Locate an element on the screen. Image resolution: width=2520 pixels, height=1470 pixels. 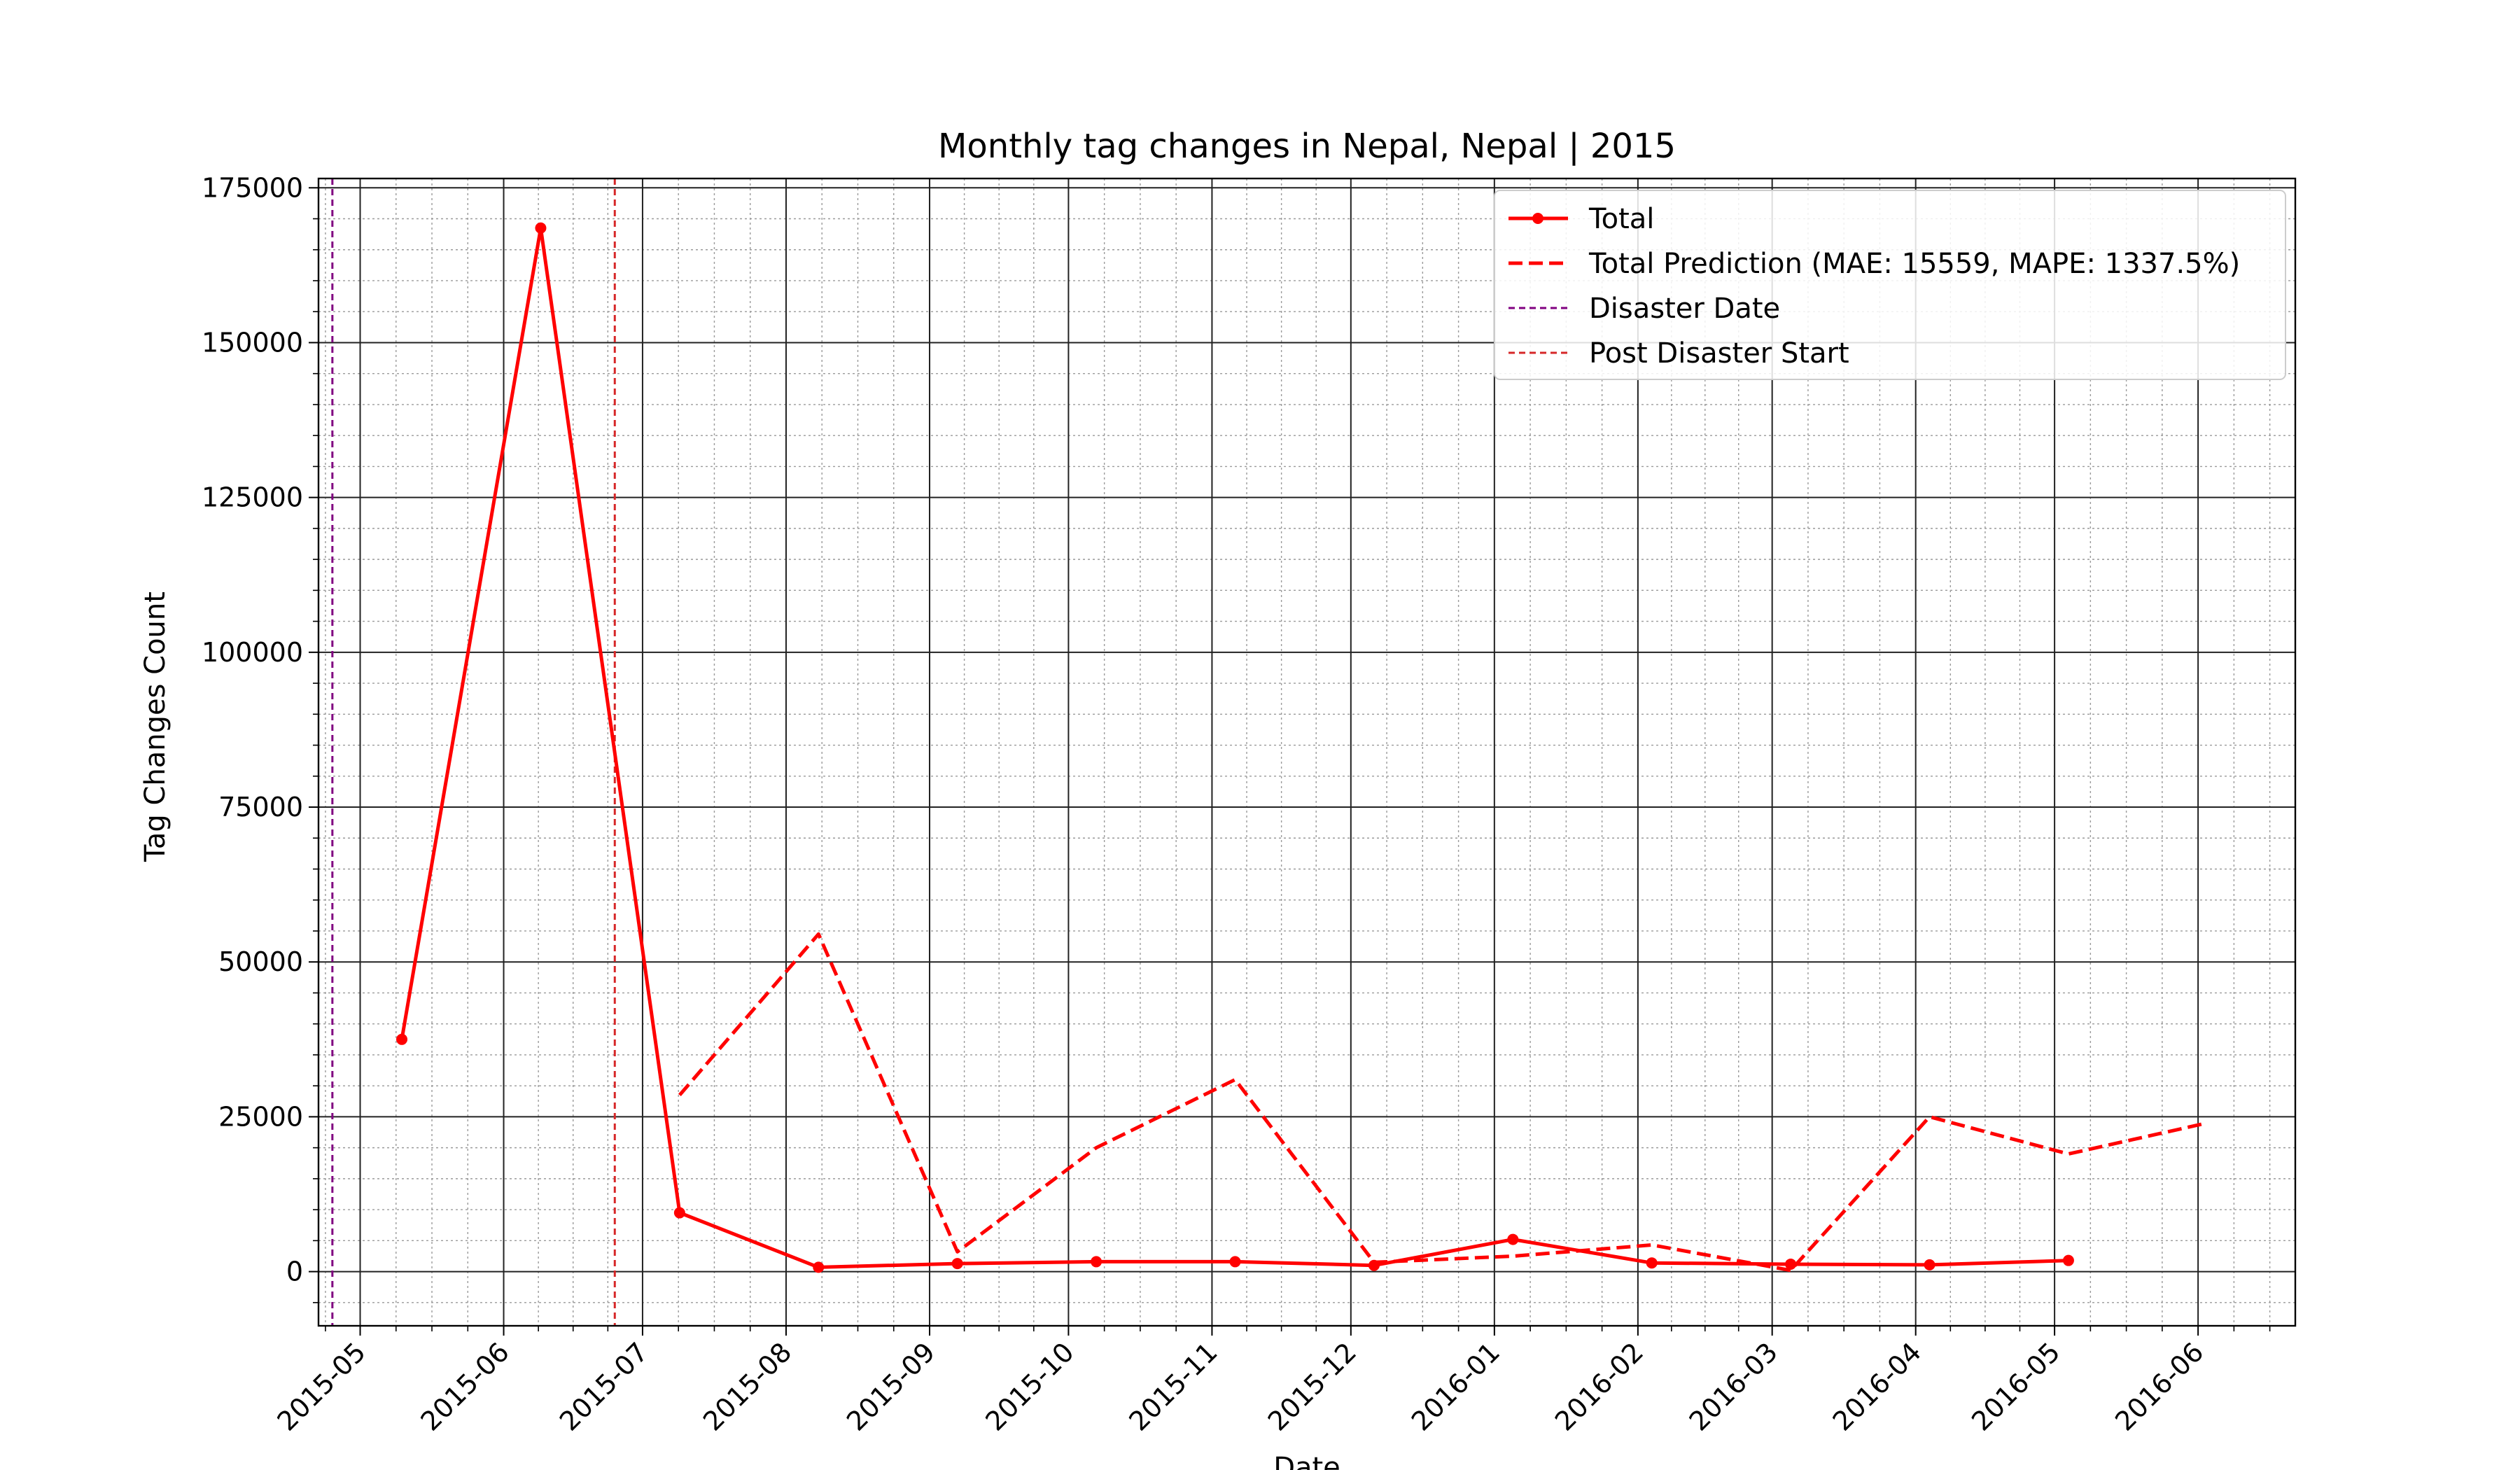
reference-lines is located at coordinates (473, 752).